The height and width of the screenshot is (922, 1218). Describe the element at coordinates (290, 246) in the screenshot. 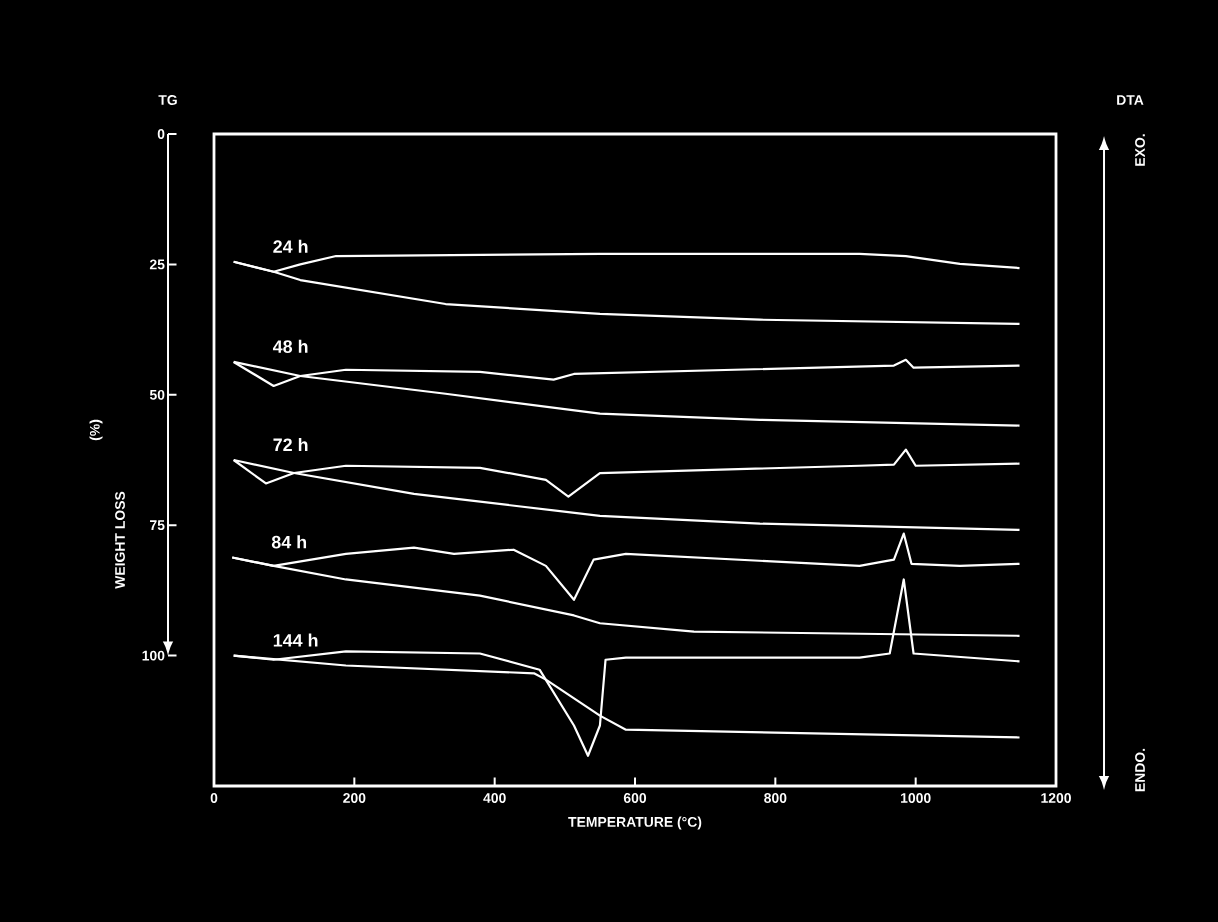

I see `series-label: 24 h` at that location.